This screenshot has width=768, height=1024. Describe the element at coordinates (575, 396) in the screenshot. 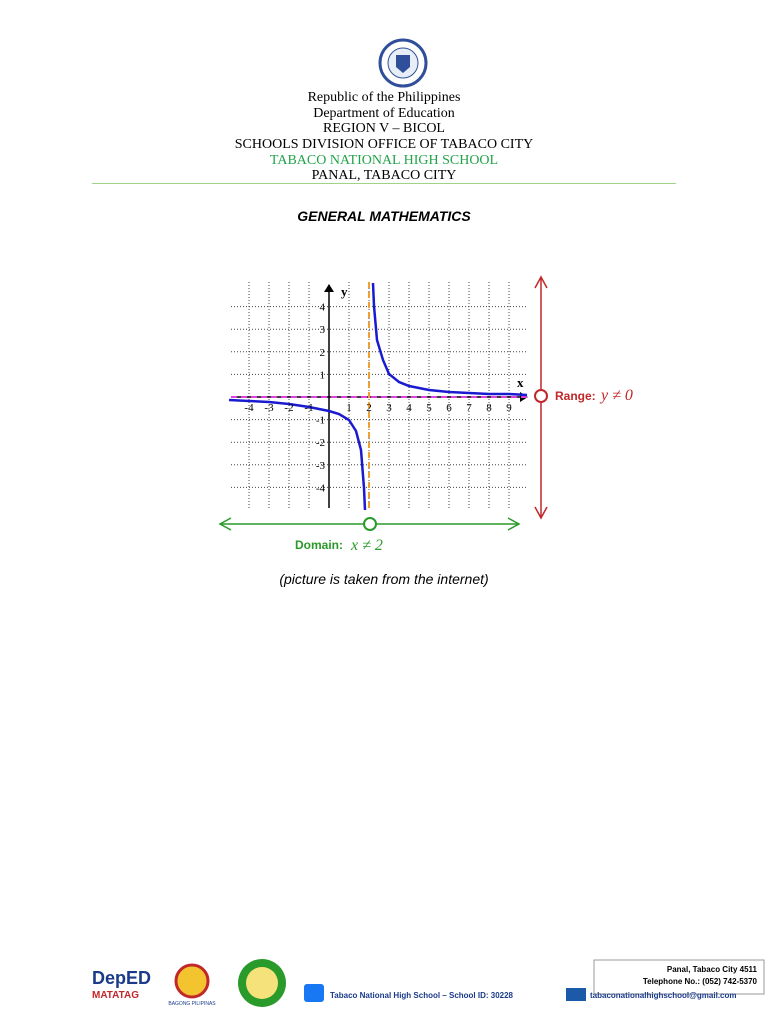

I see `range-label: Range:` at that location.